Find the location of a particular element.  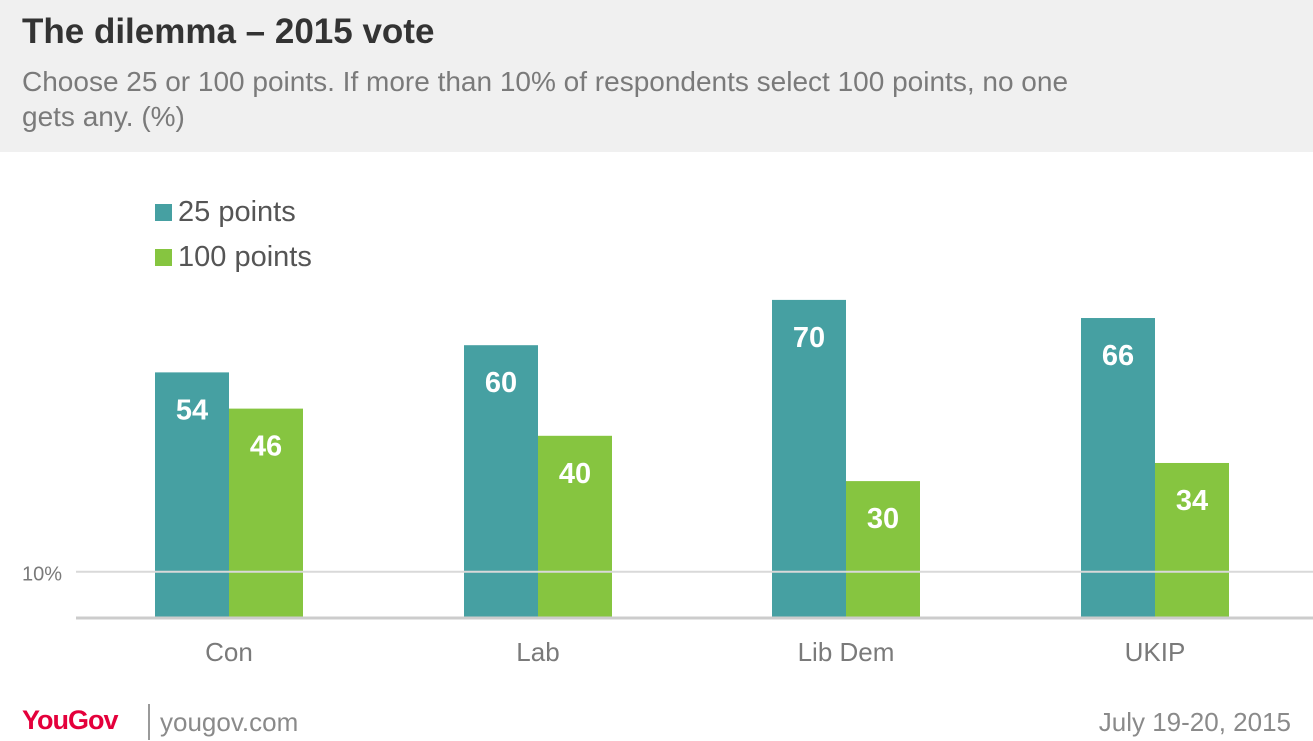

bar-con-100-points is located at coordinates (266, 512).